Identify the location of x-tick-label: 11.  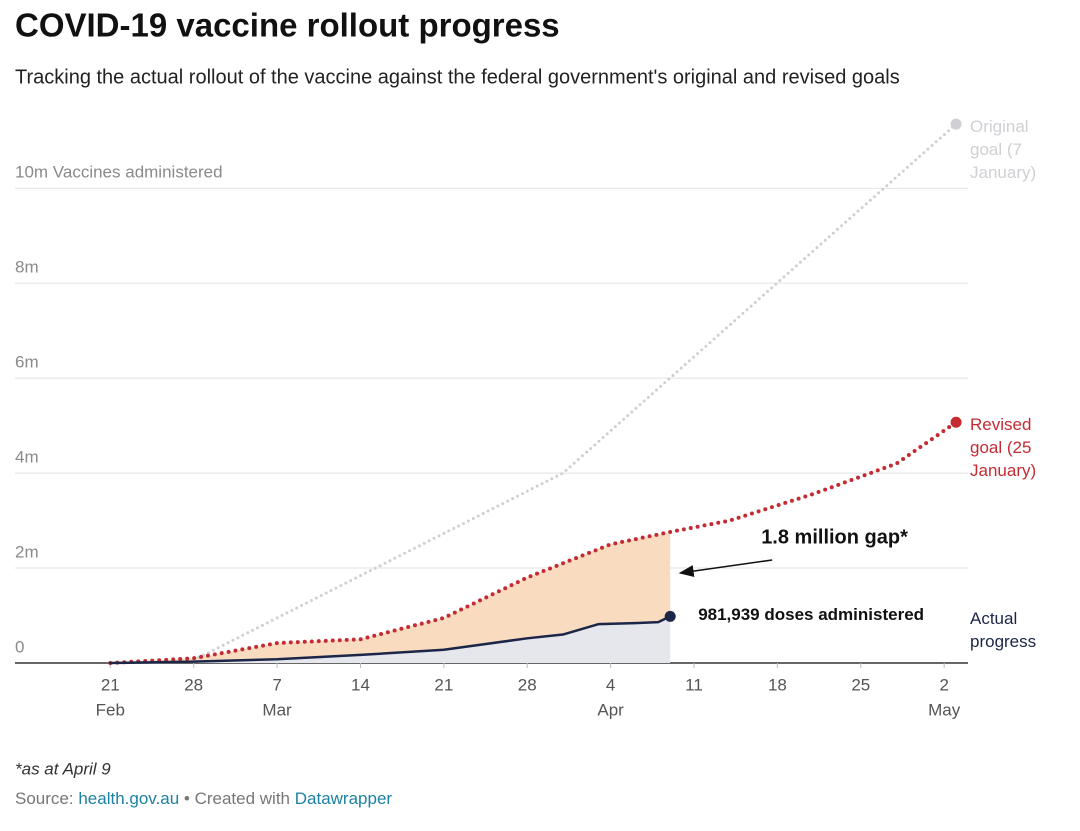
(694, 684).